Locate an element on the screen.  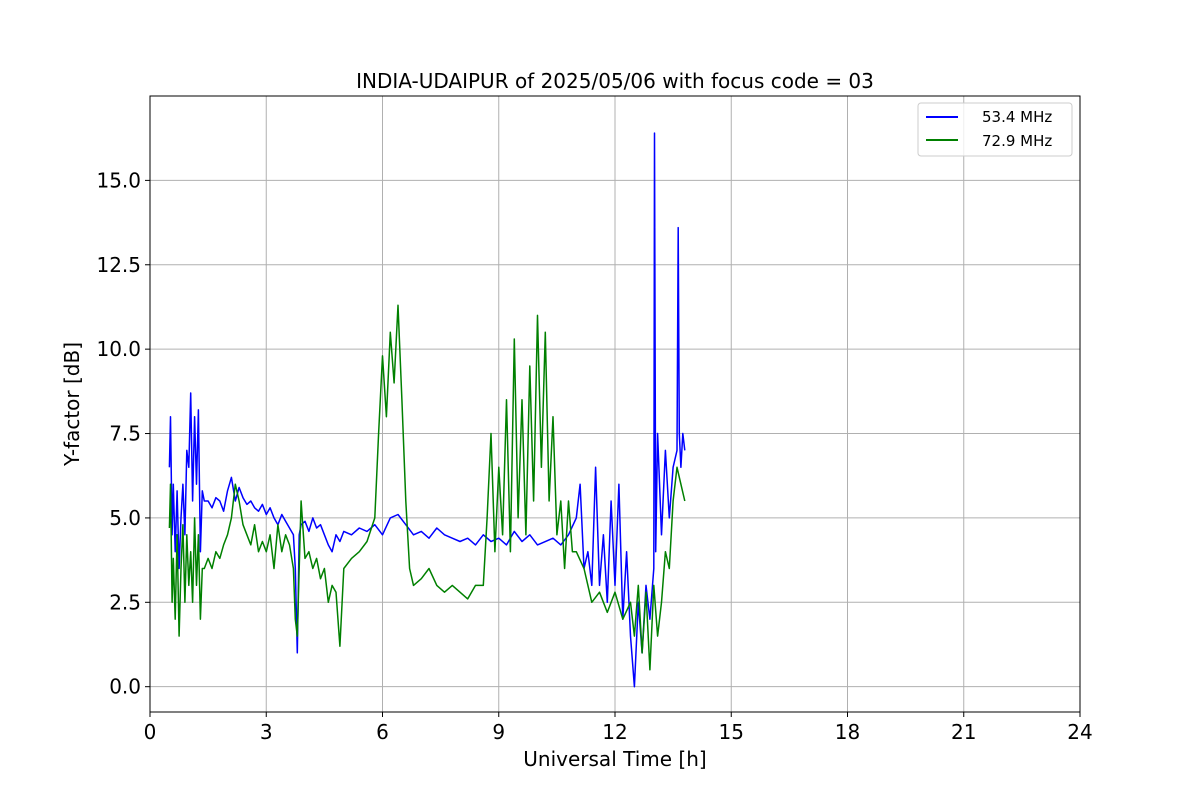
y-tick-label: 7.5 is located at coordinates (125, 434).